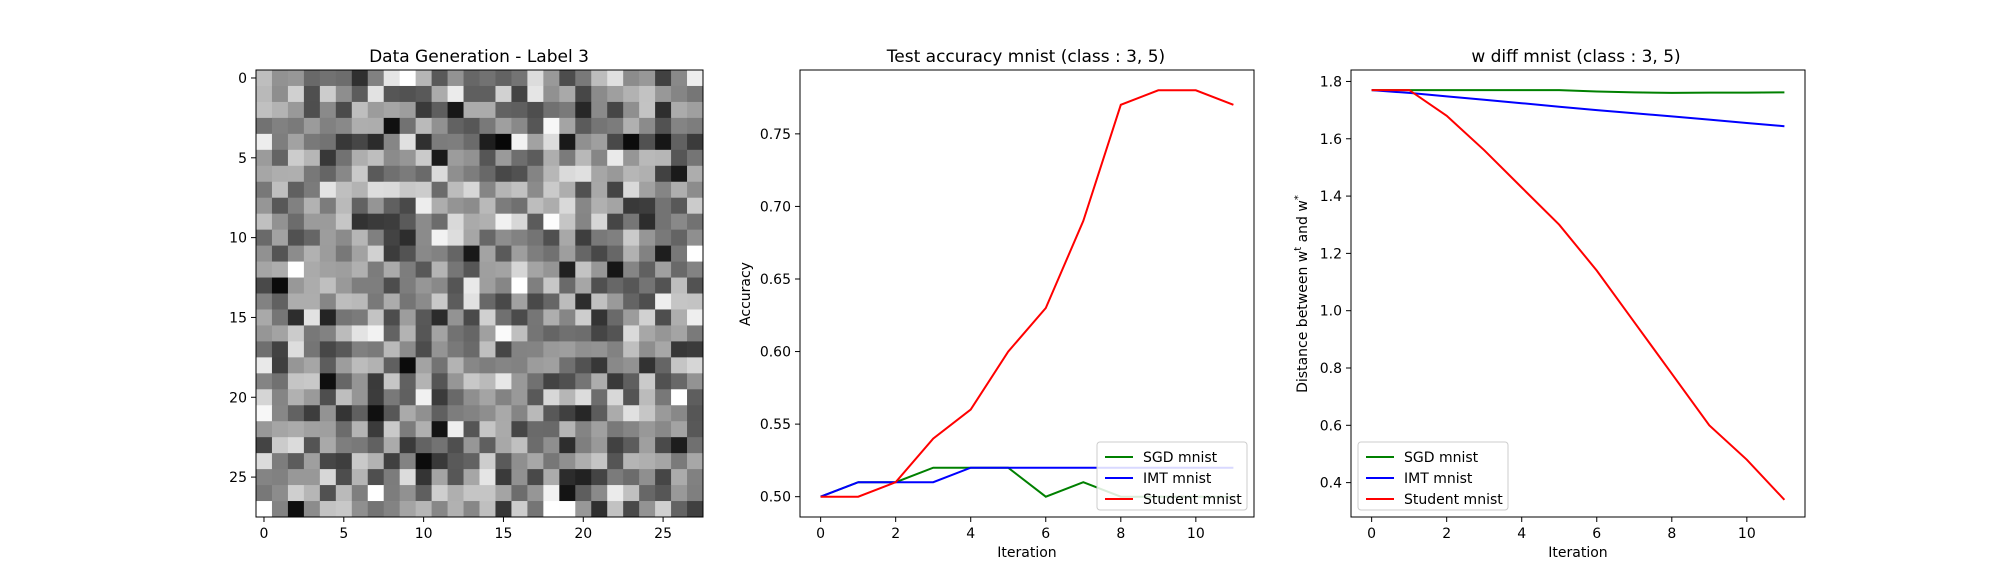 Image resolution: width=2000 pixels, height=580 pixels. I want to click on wdiff-x-tick-label: 0, so click(1371, 534).